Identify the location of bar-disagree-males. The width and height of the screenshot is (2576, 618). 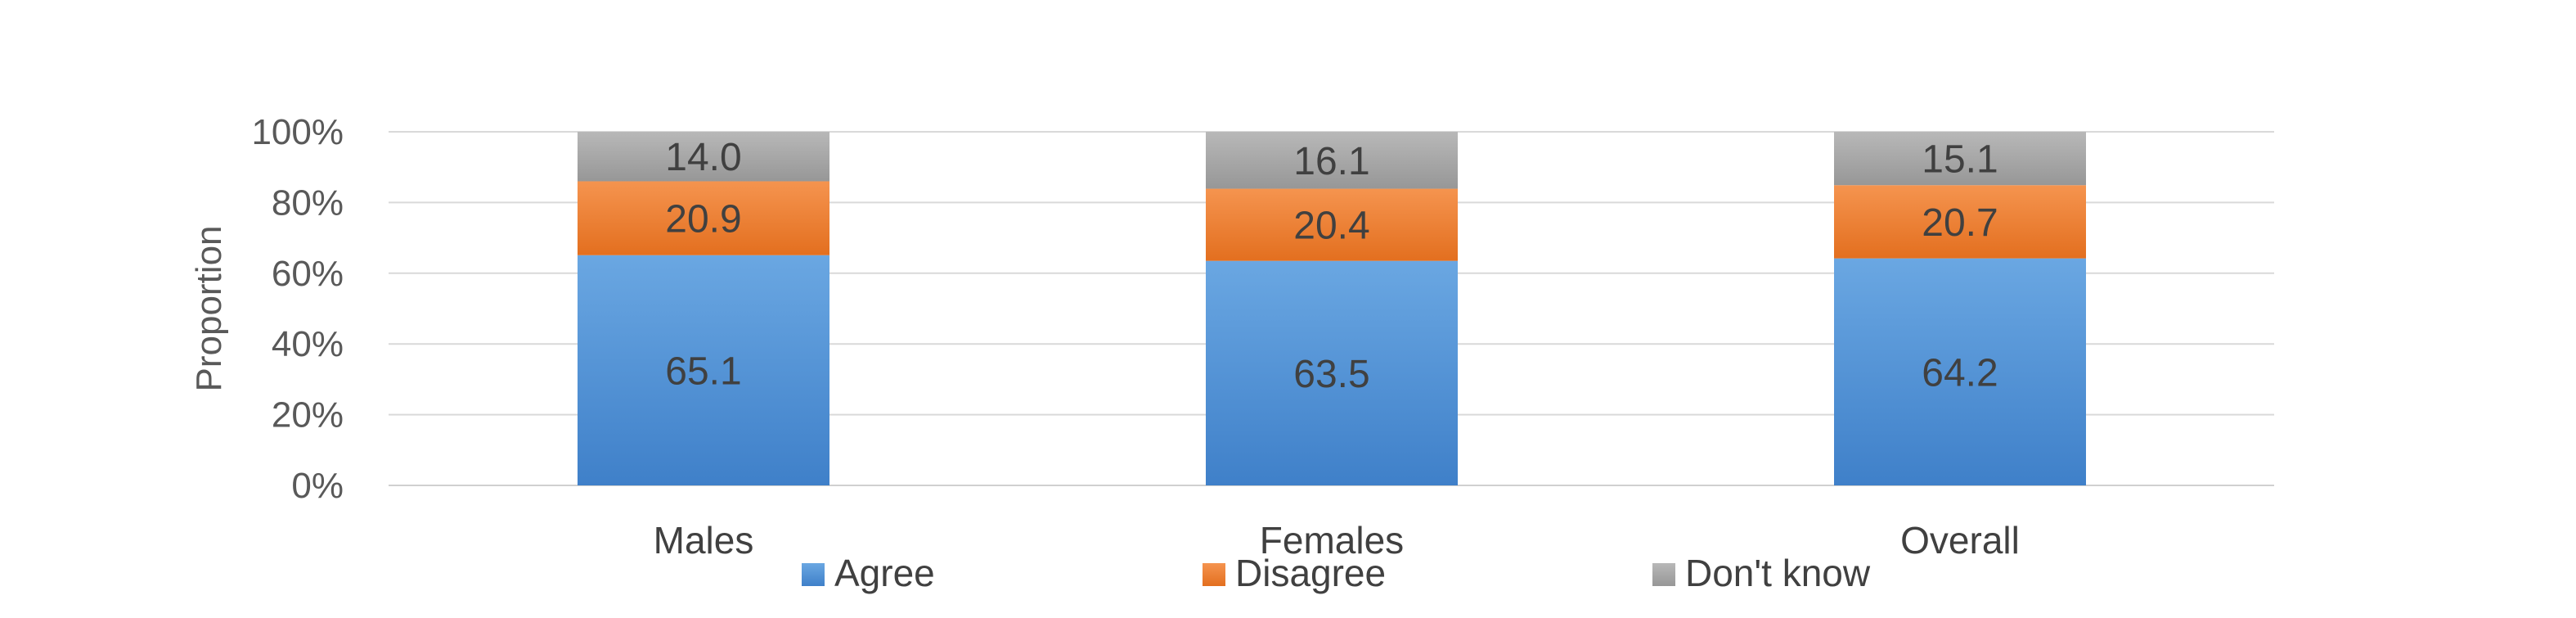
(703, 218).